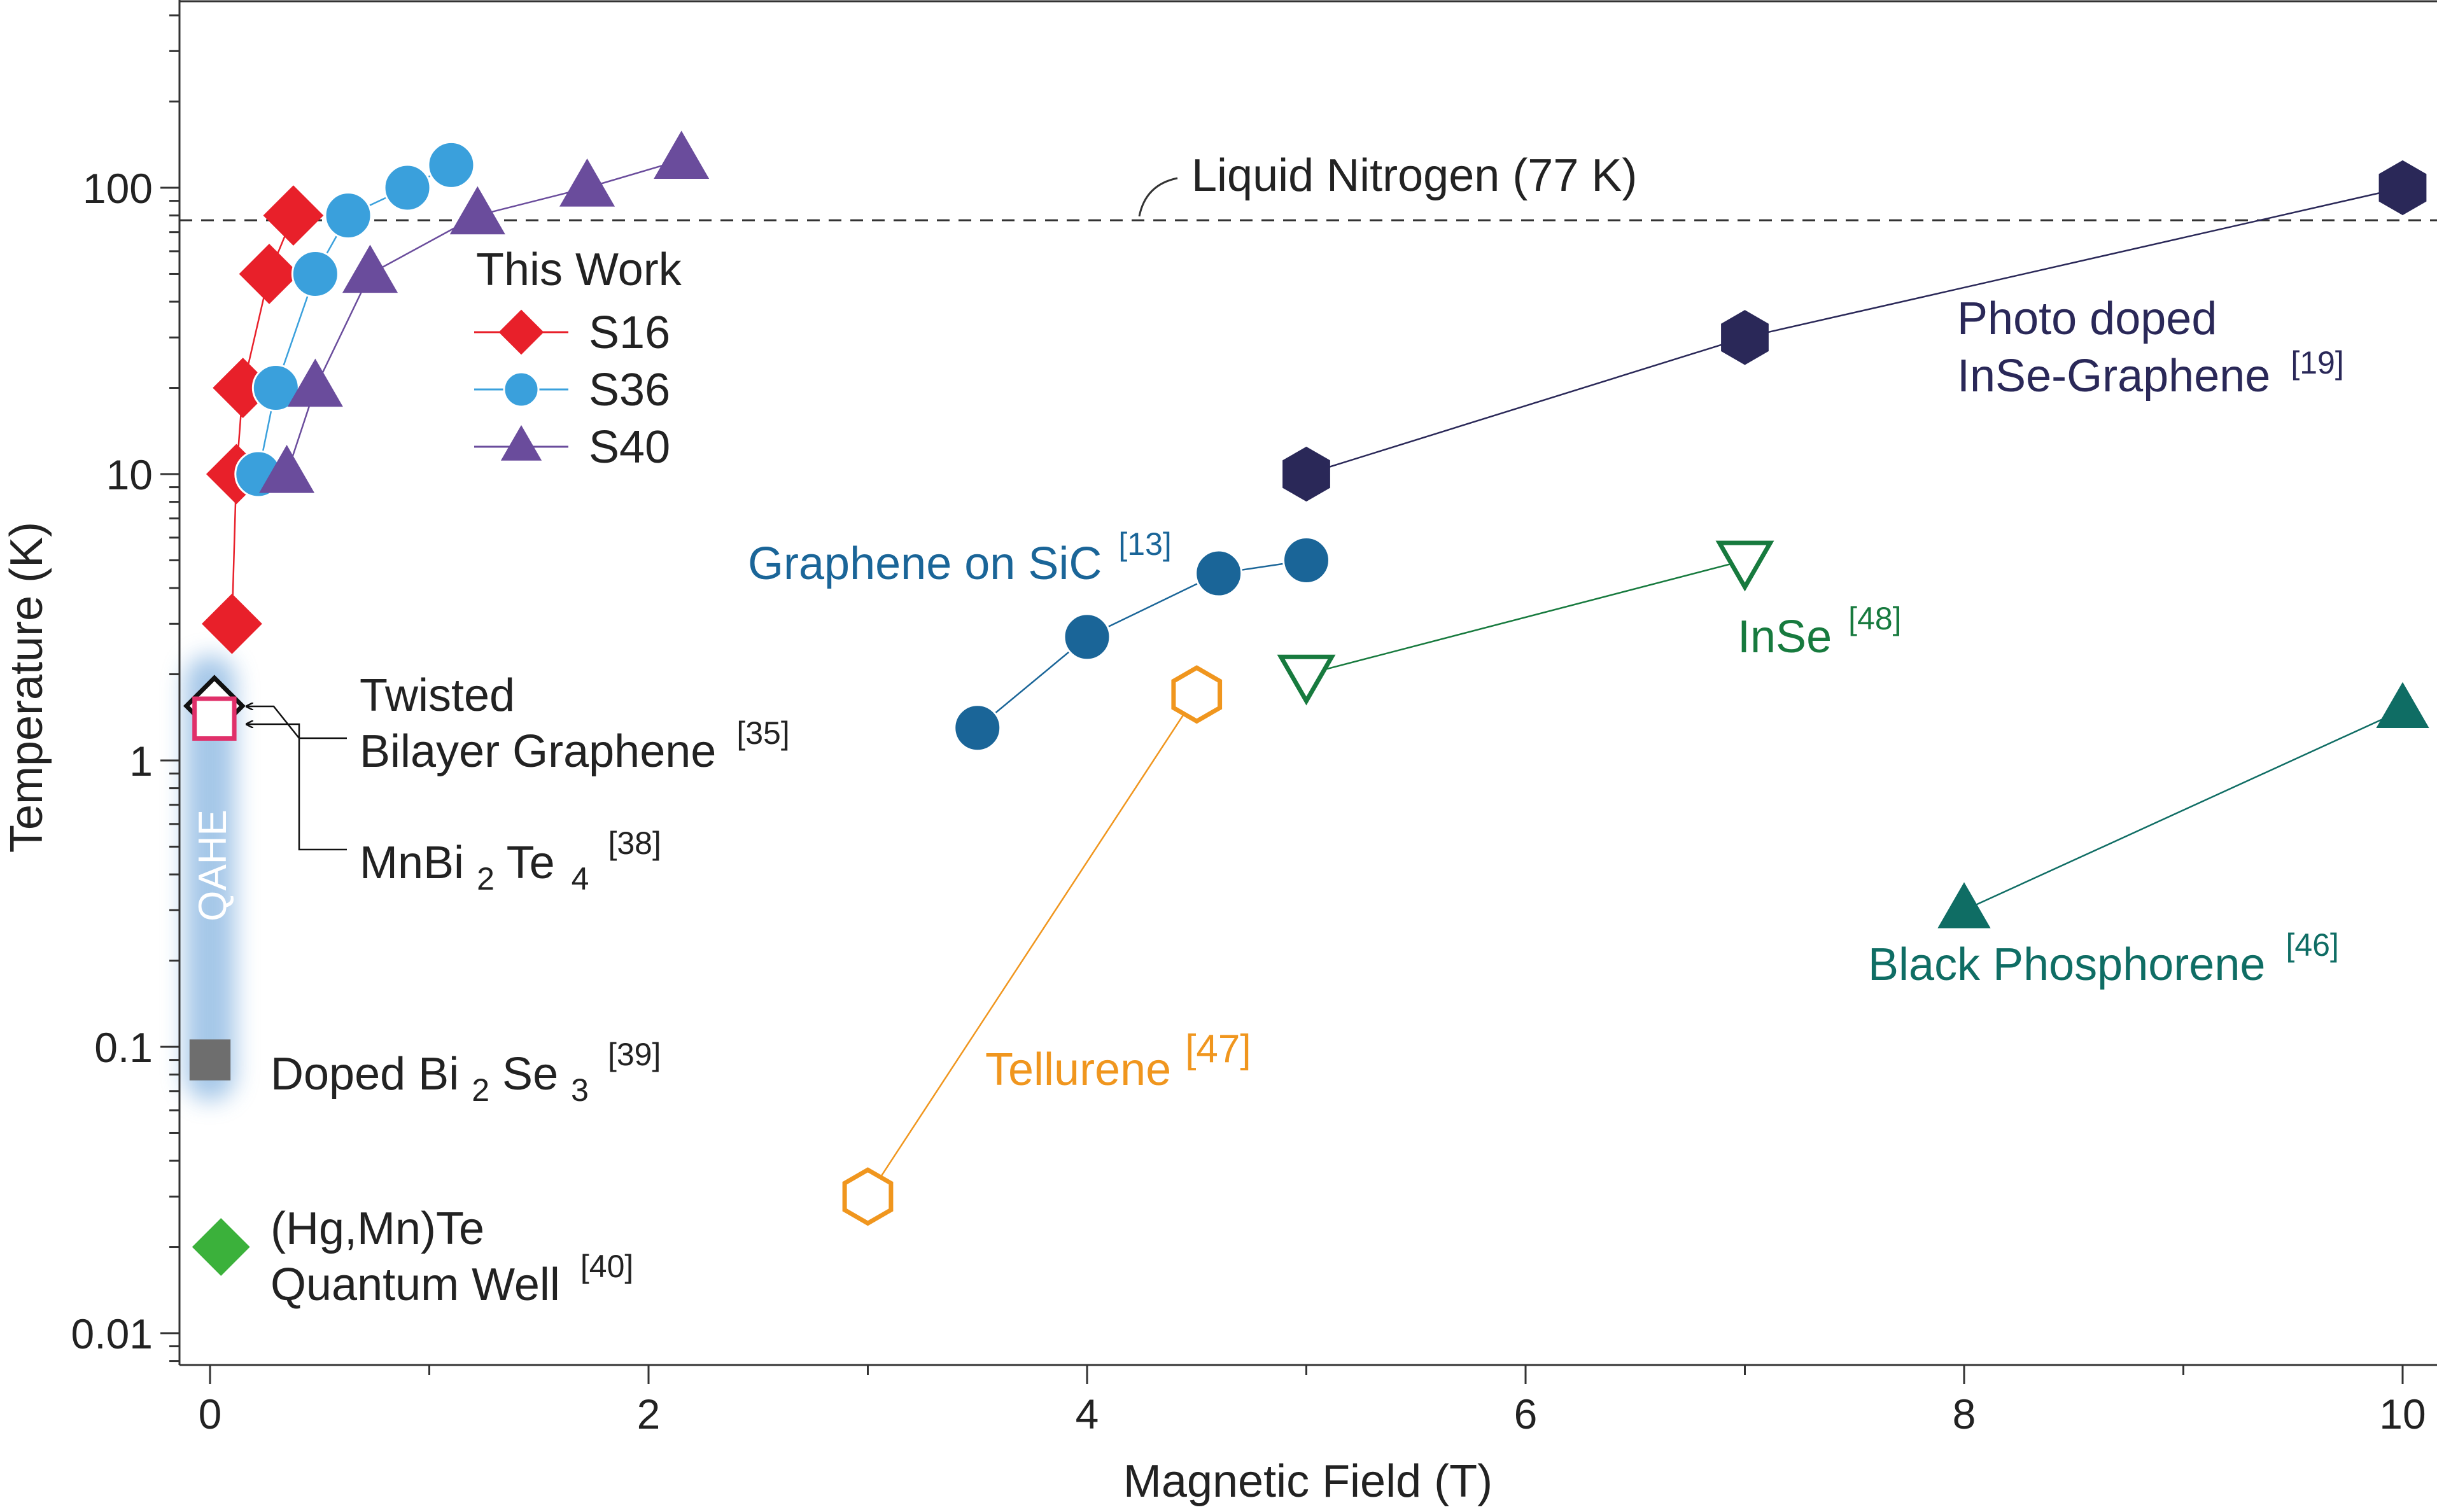  Describe the element at coordinates (26, 687) in the screenshot. I see `y-axis-title: Temperature (K)` at that location.